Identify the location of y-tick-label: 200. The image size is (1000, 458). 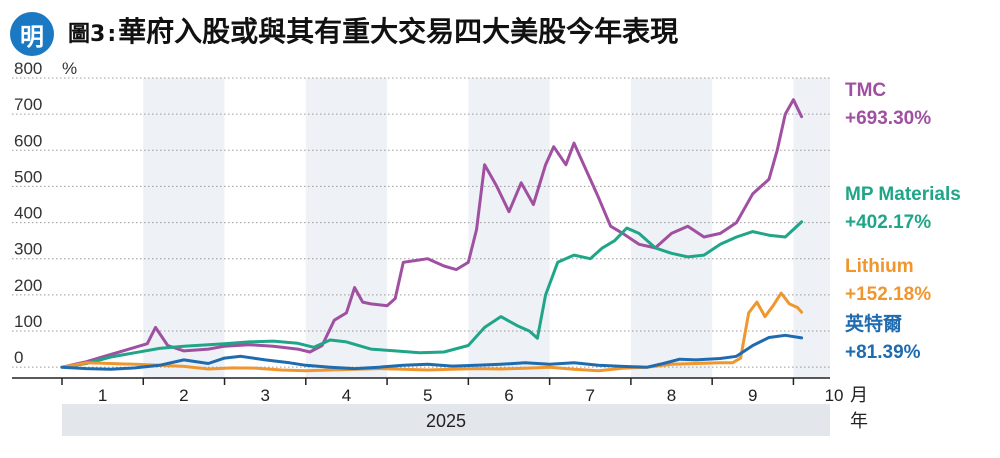
(28, 285).